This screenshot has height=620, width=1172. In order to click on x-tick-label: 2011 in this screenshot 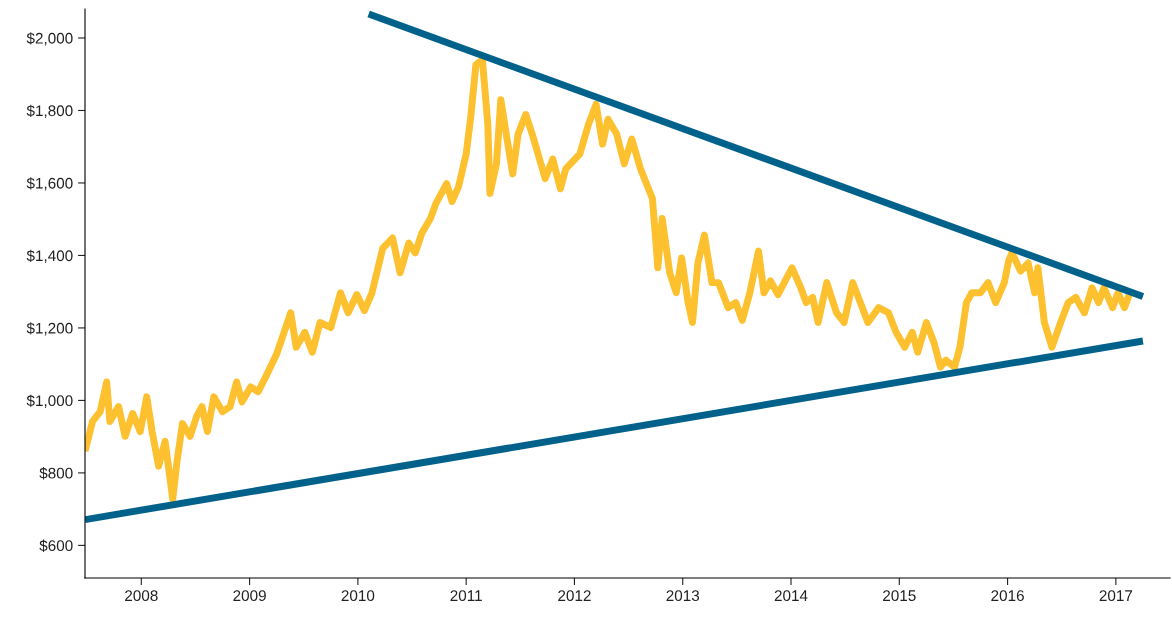, I will do `click(466, 596)`.